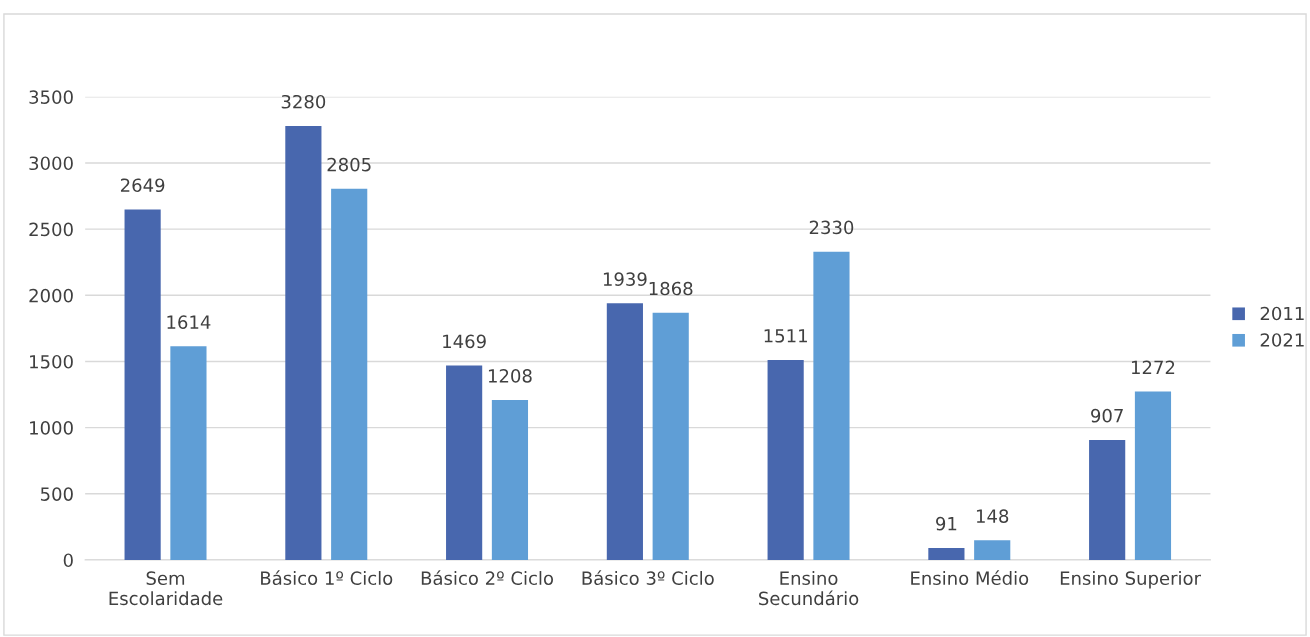 This screenshot has height=637, width=1310. What do you see at coordinates (809, 588) in the screenshot?
I see `x-tick-label: Ensino Secundário` at bounding box center [809, 588].